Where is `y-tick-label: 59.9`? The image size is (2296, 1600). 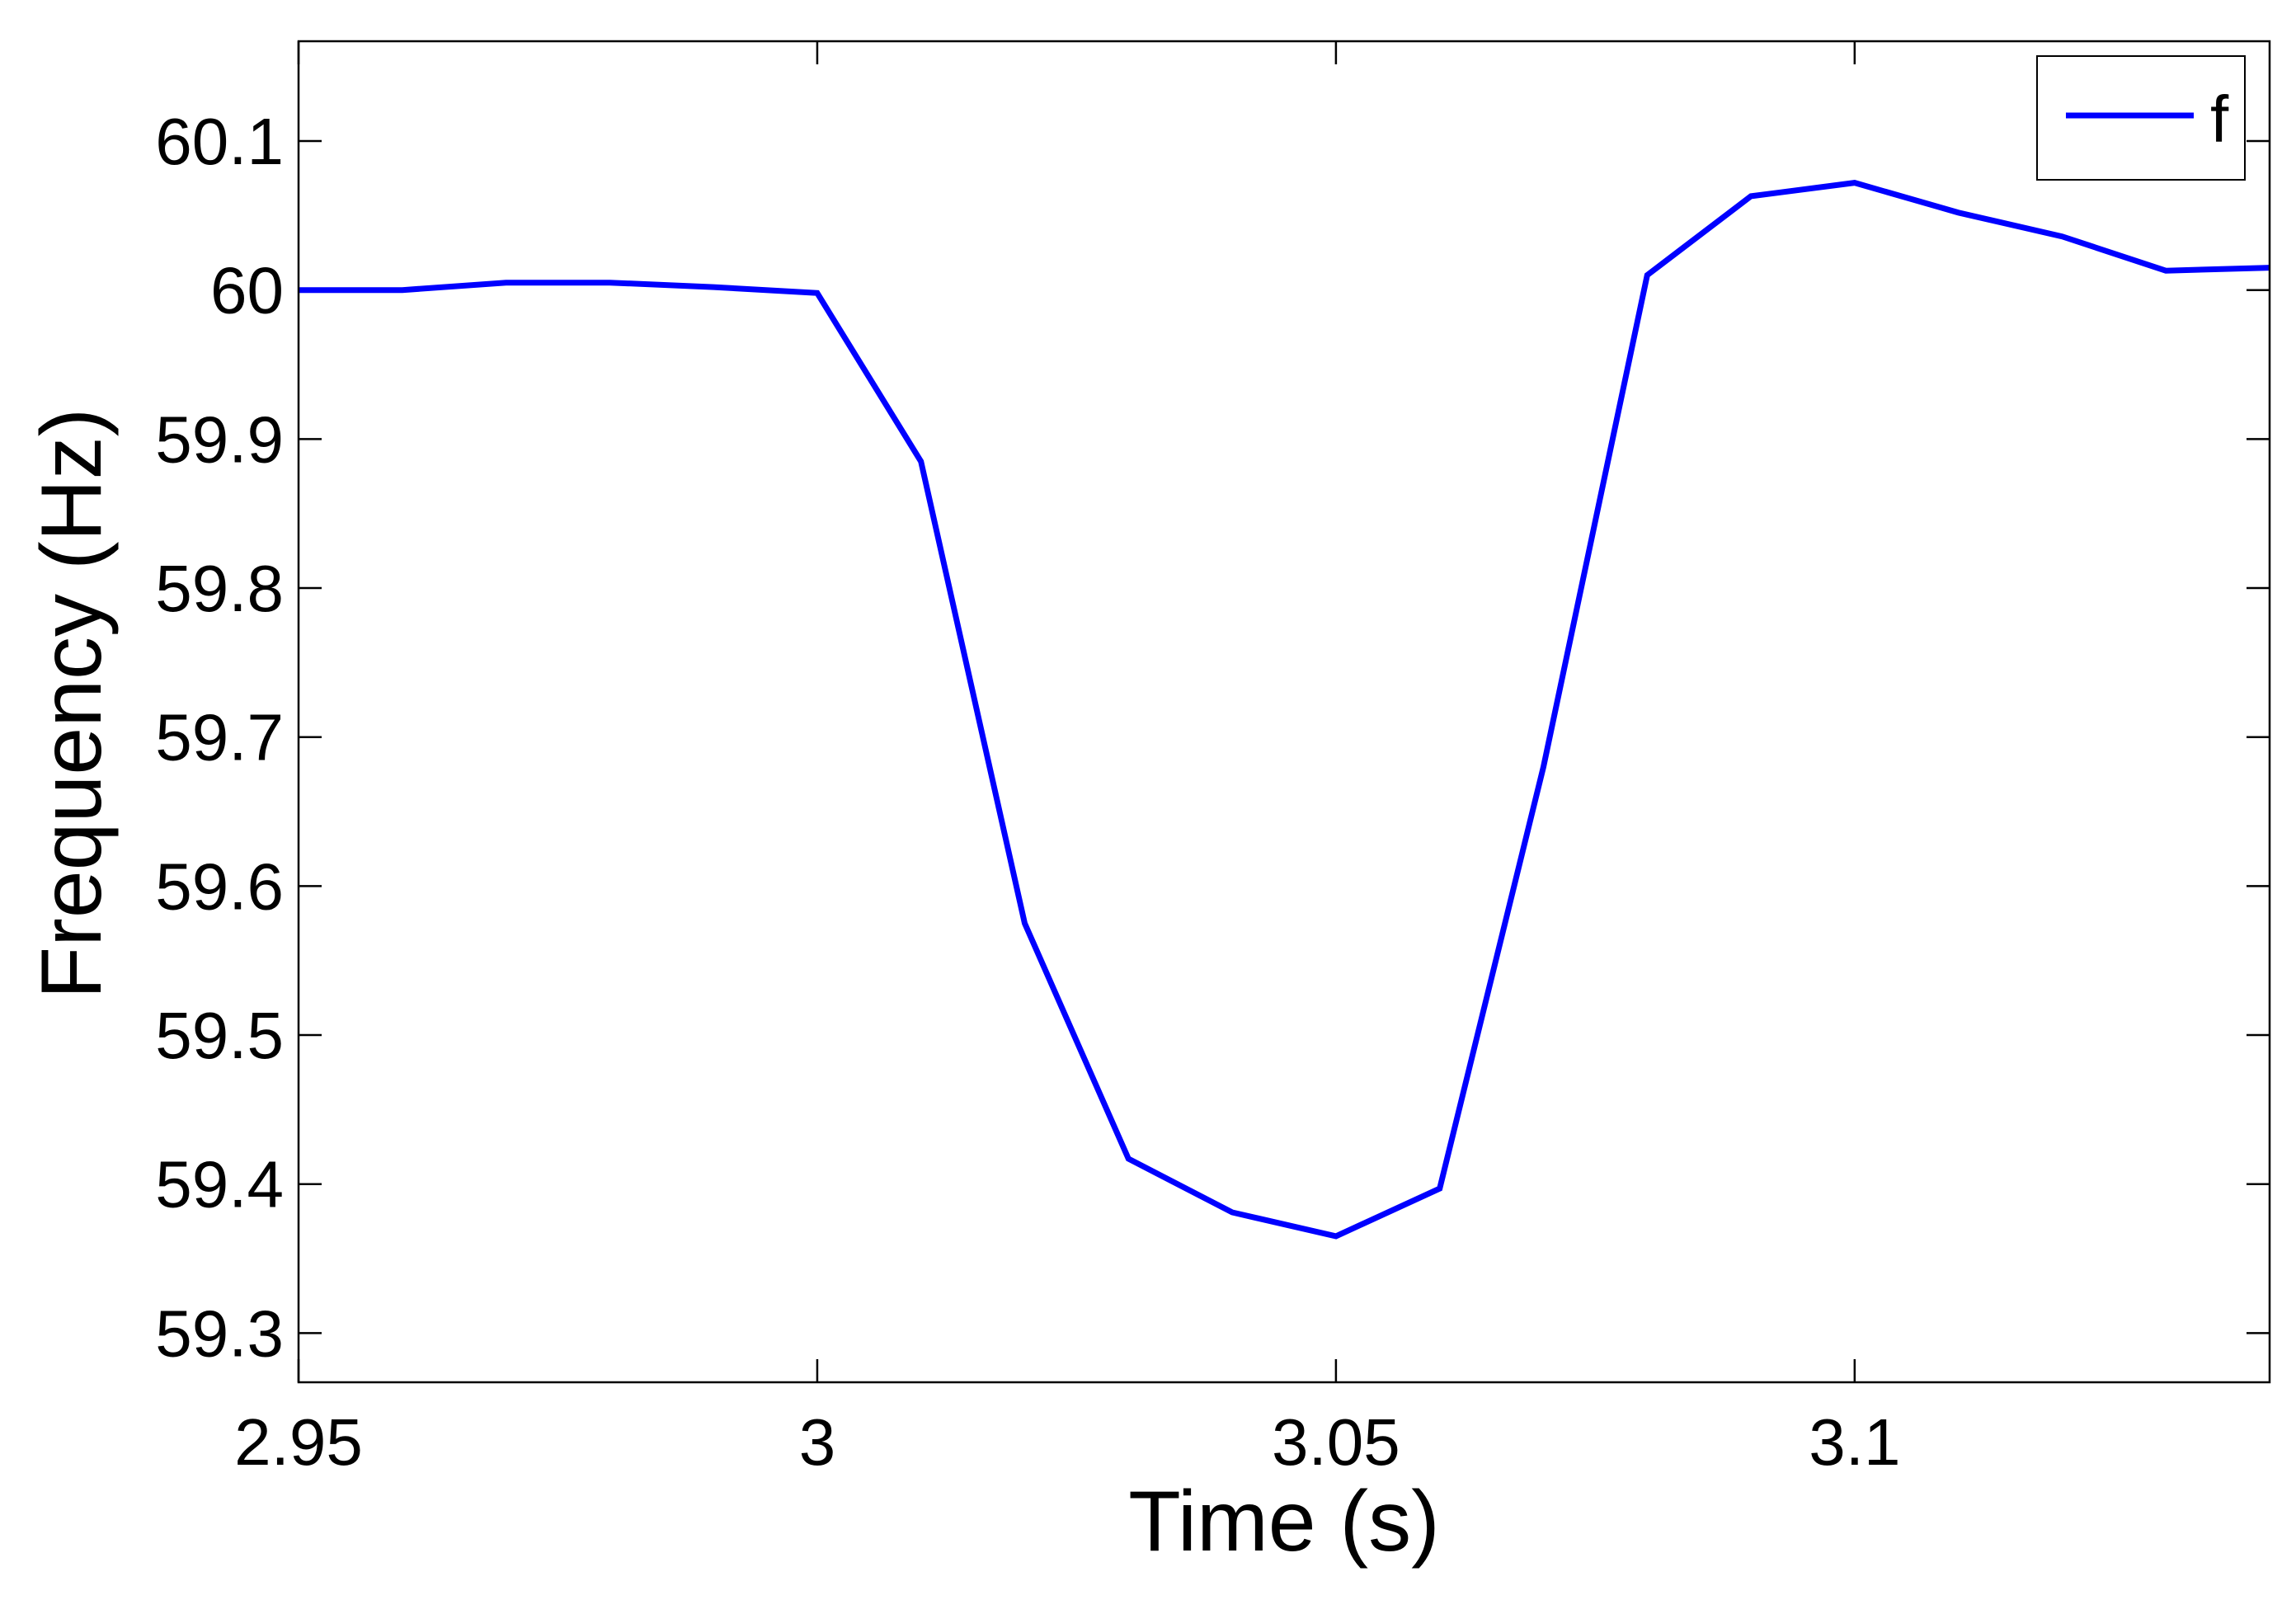 y-tick-label: 59.9 is located at coordinates (219, 439).